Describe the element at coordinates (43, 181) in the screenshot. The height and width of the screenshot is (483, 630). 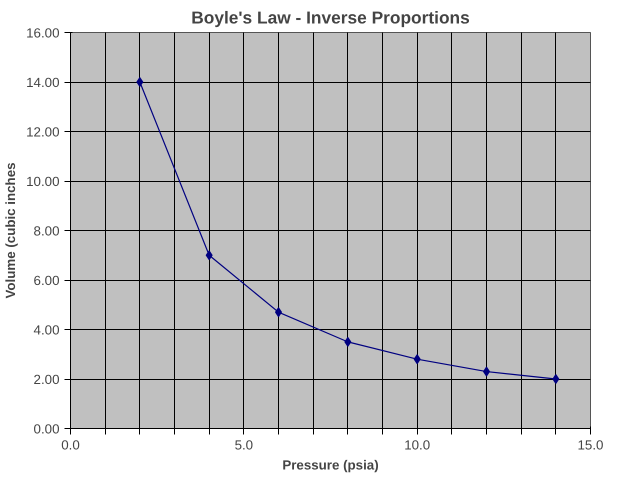
I see `y-tick-label: 10.00` at that location.